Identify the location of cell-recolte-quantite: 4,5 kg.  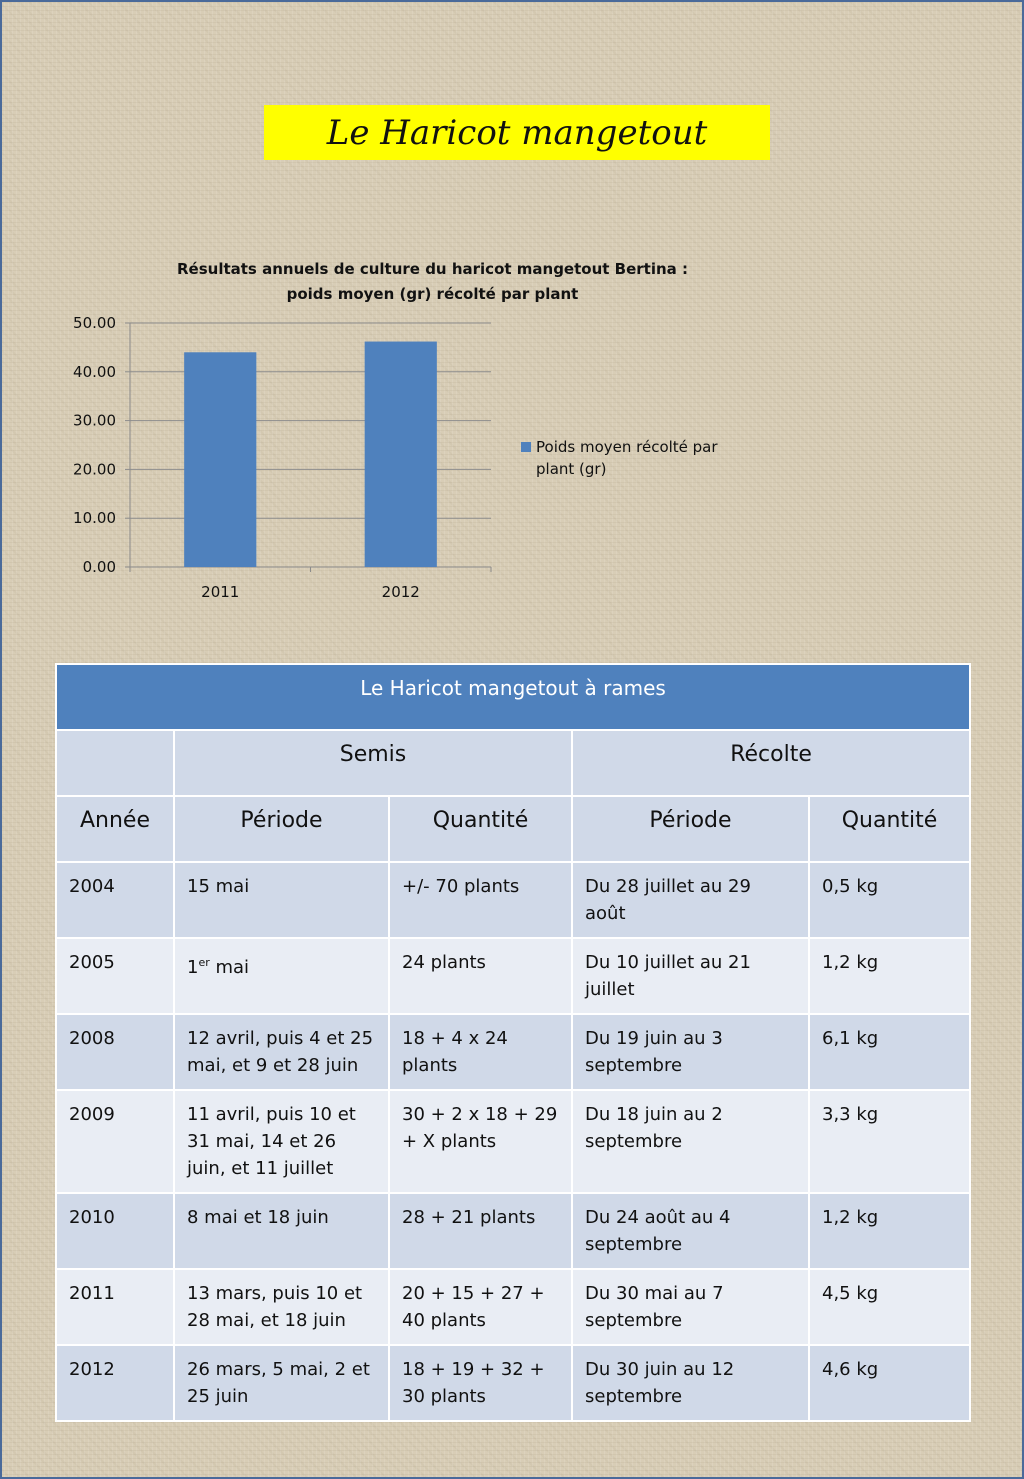
(889, 1307).